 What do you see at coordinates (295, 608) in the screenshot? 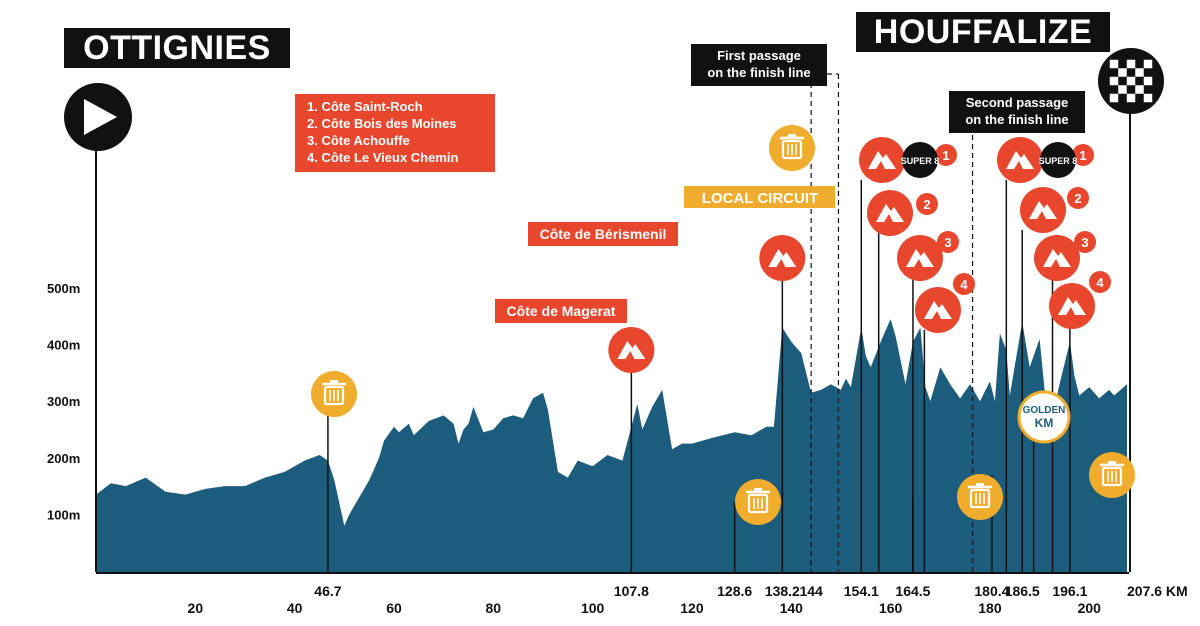
I see `x-tick-label-40: 40` at bounding box center [295, 608].